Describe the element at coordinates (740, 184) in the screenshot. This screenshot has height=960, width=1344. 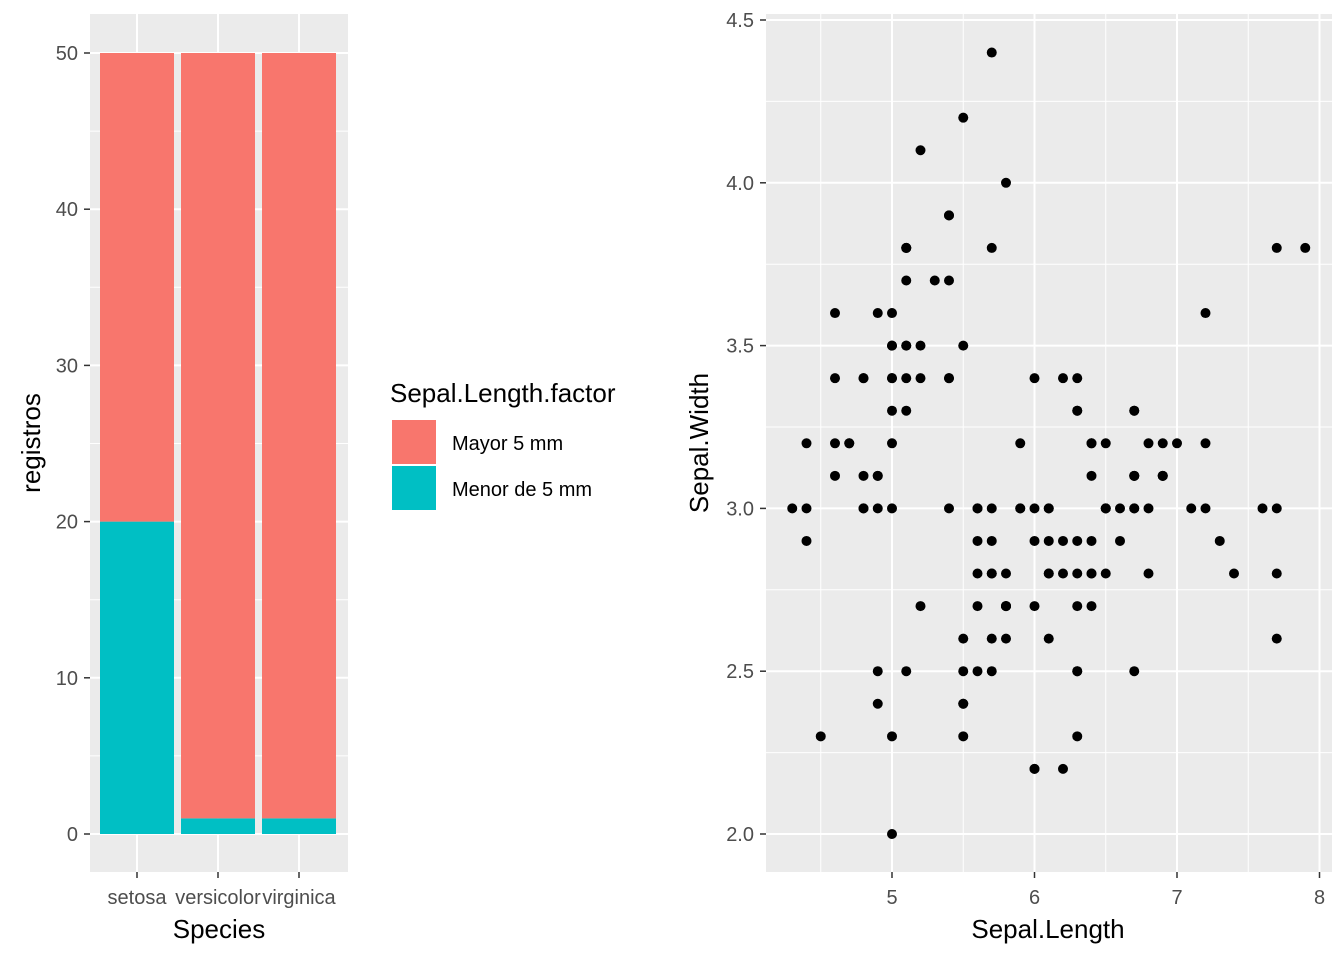
I see `scatter-y-tick-label: 4.0` at that location.